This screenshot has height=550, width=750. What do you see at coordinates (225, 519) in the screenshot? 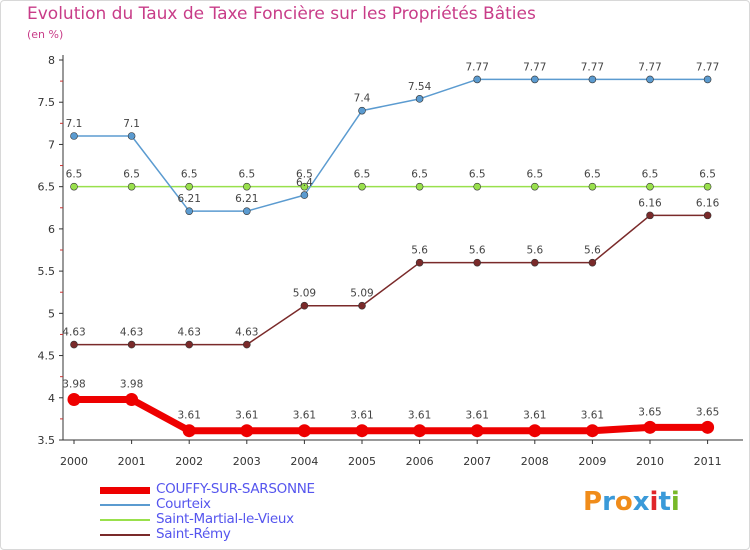
I see `legend-label-2: Saint-Martial-le-Vieux` at bounding box center [225, 519].